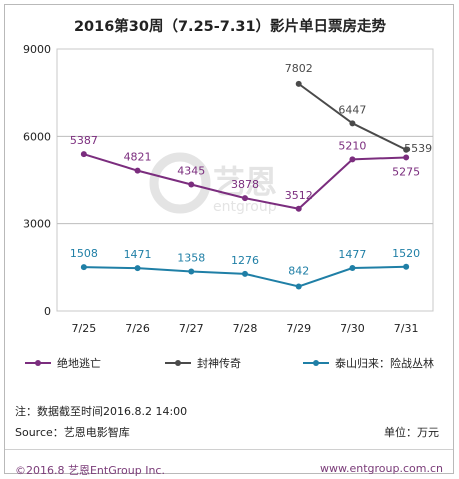  What do you see at coordinates (299, 195) in the screenshot?
I see `data-label: 3512` at bounding box center [299, 195].